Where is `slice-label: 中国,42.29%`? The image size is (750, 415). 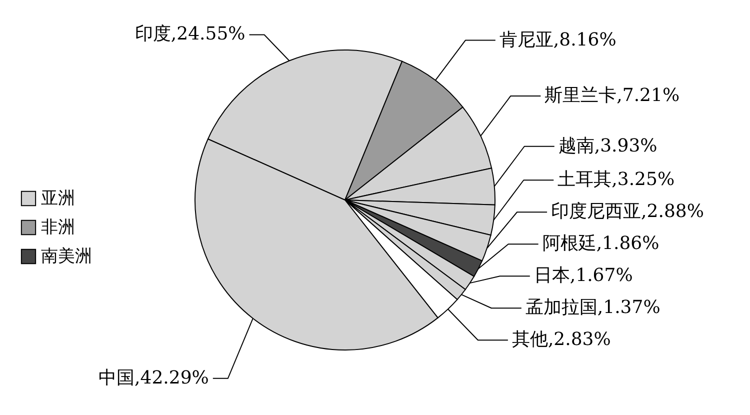
slice-label: 中国,42.29% is located at coordinates (153, 377).